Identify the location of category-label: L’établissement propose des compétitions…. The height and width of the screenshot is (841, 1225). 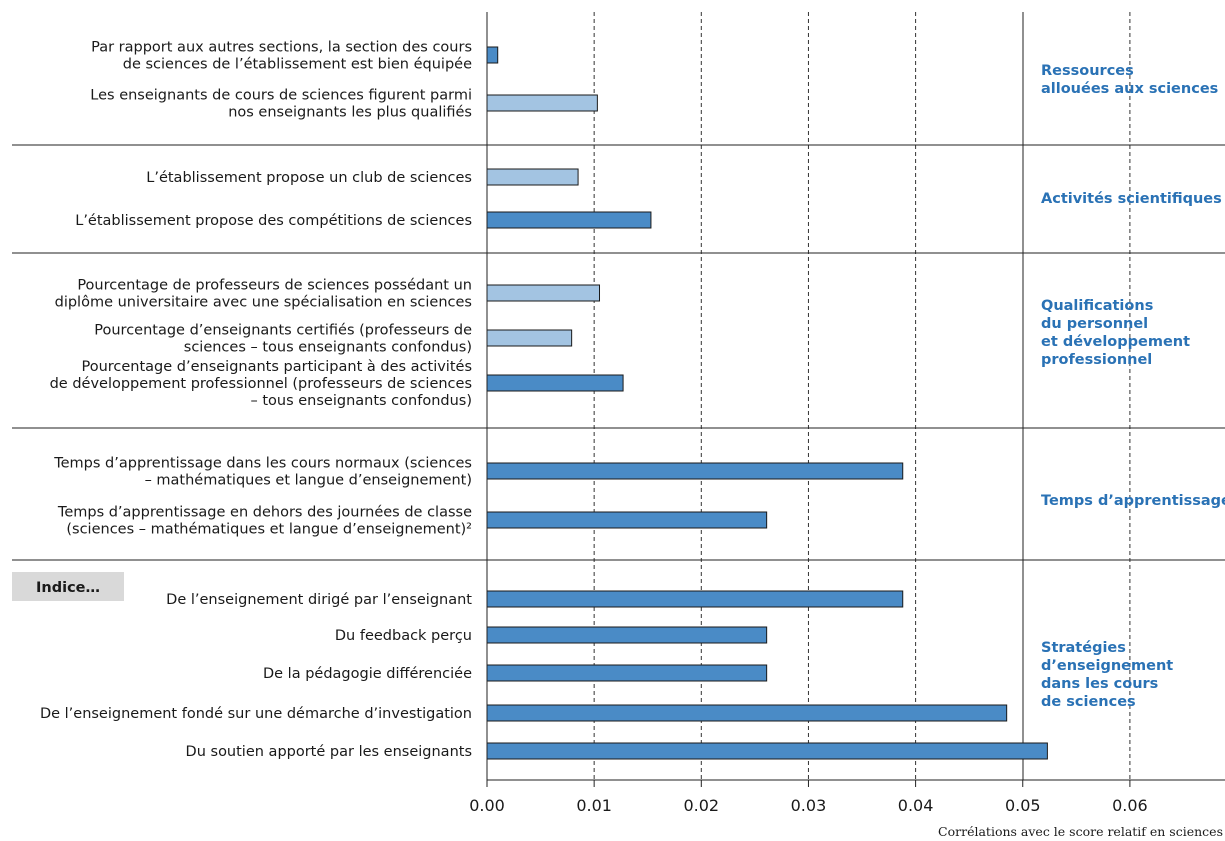
(273, 221).